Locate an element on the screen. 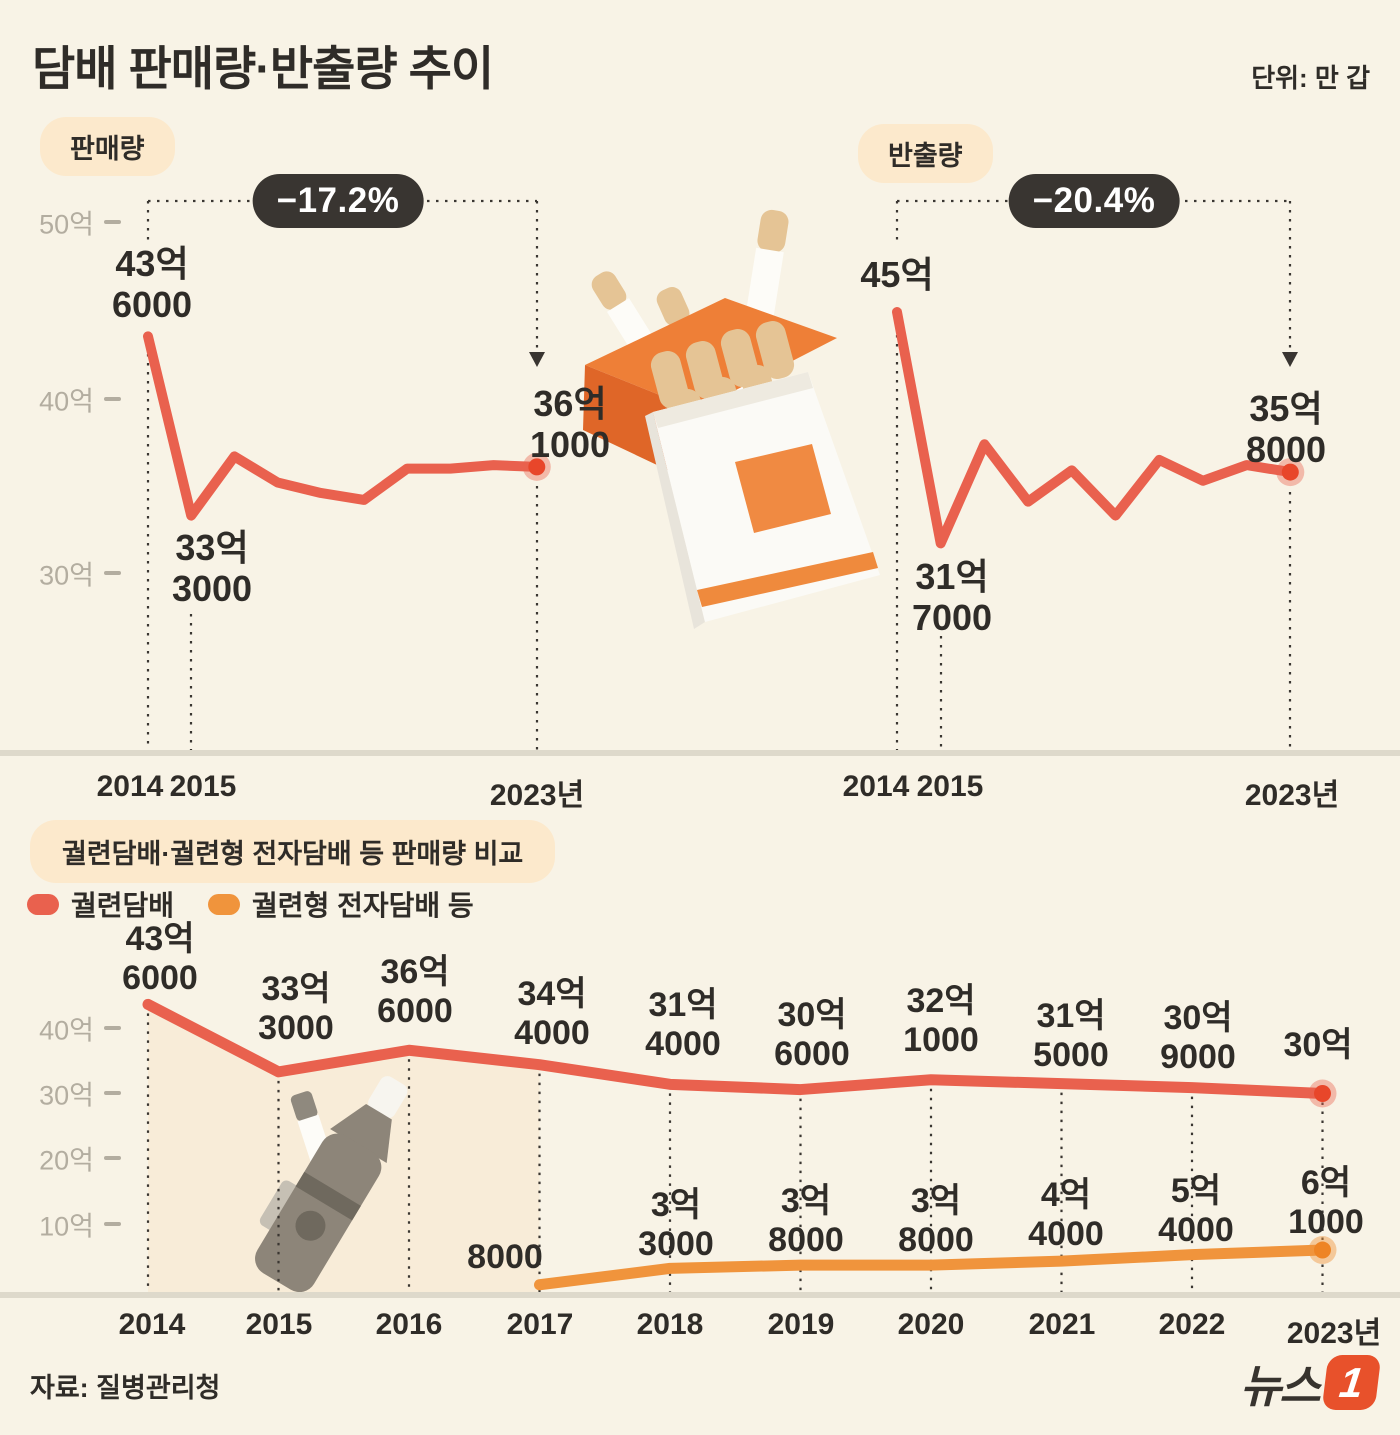 The width and height of the screenshot is (1400, 1435). shipment-change-badge: −20.4% is located at coordinates (1094, 201).